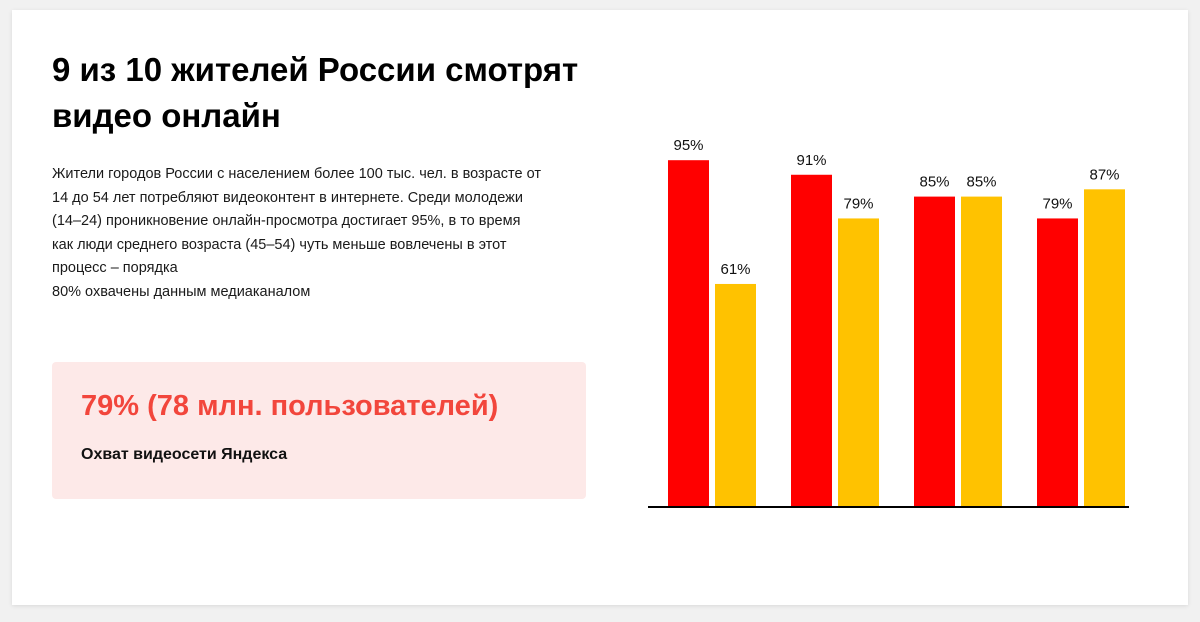  Describe the element at coordinates (290, 406) in the screenshot. I see `highlight-value: 79% (78 млн. пользователей)` at that location.